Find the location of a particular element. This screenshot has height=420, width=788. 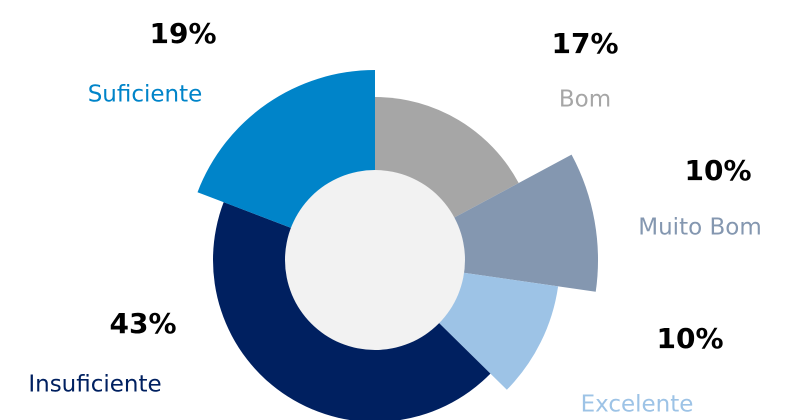

category-label: Suficiente is located at coordinates (145, 95).